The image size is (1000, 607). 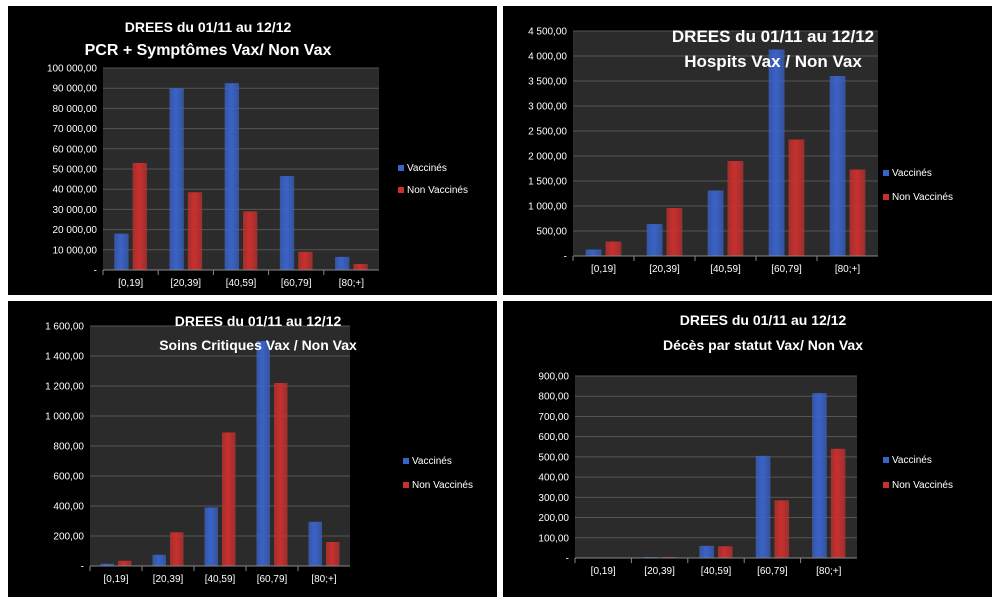 What do you see at coordinates (208, 27) in the screenshot?
I see `chart-title: DREES du 01/11 au 12/12` at bounding box center [208, 27].